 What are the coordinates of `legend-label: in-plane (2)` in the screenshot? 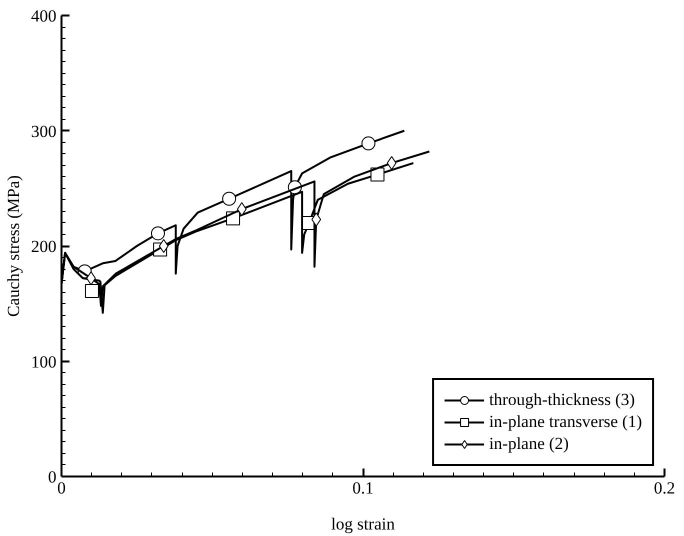 It's located at (529, 444).